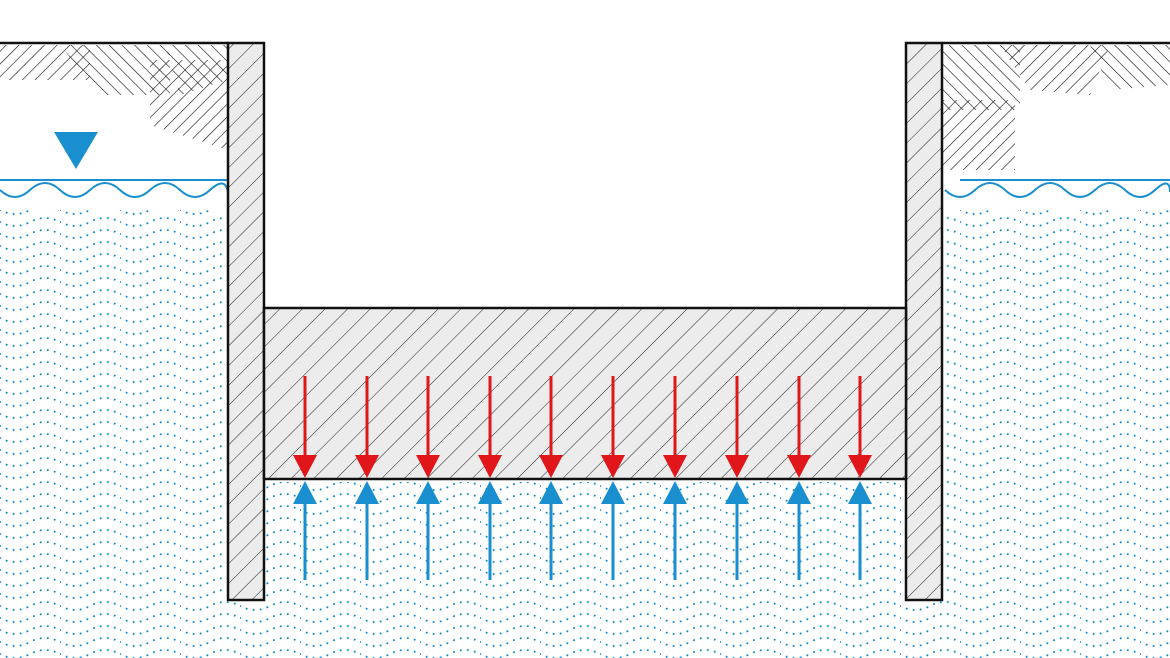 The image size is (1170, 658). Describe the element at coordinates (114, 97) in the screenshot. I see `soil-left` at that location.